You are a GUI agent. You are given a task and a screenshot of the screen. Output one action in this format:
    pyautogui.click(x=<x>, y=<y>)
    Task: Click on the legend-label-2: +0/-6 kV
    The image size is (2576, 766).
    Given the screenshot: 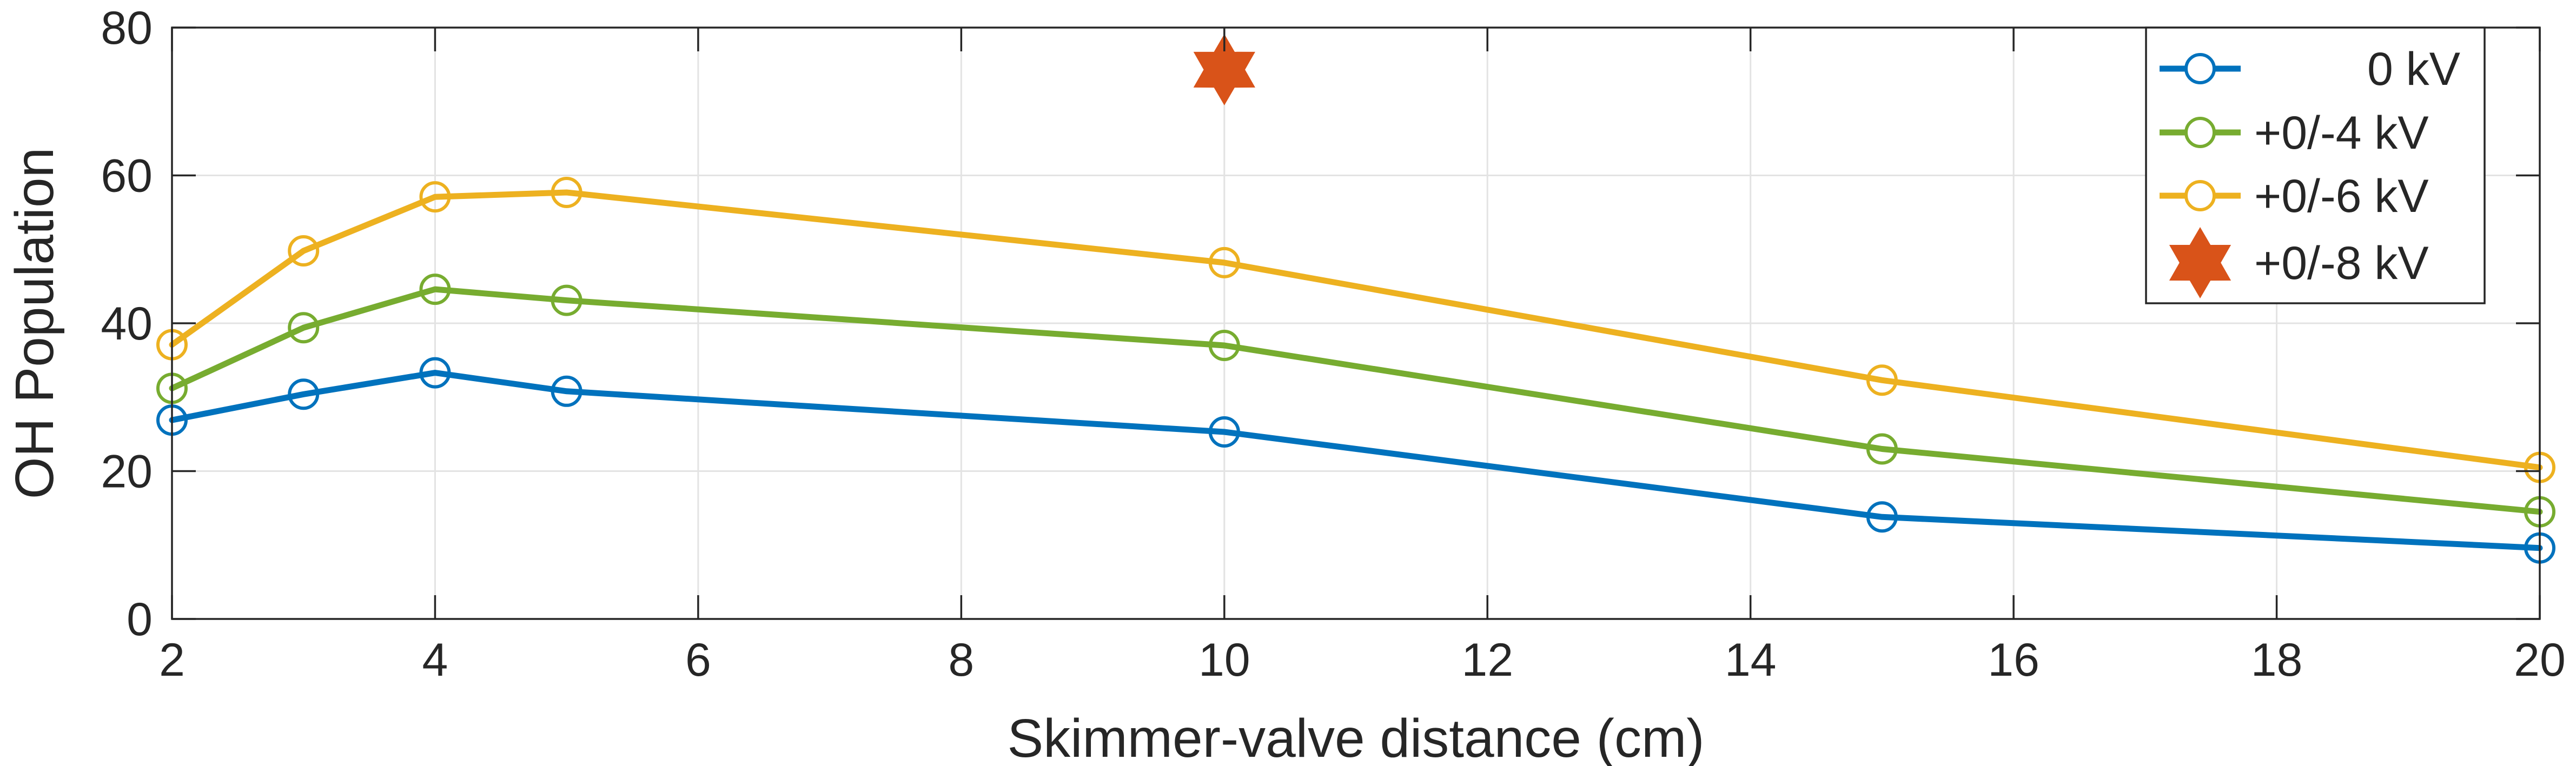 What is the action you would take?
    pyautogui.click(x=2342, y=196)
    